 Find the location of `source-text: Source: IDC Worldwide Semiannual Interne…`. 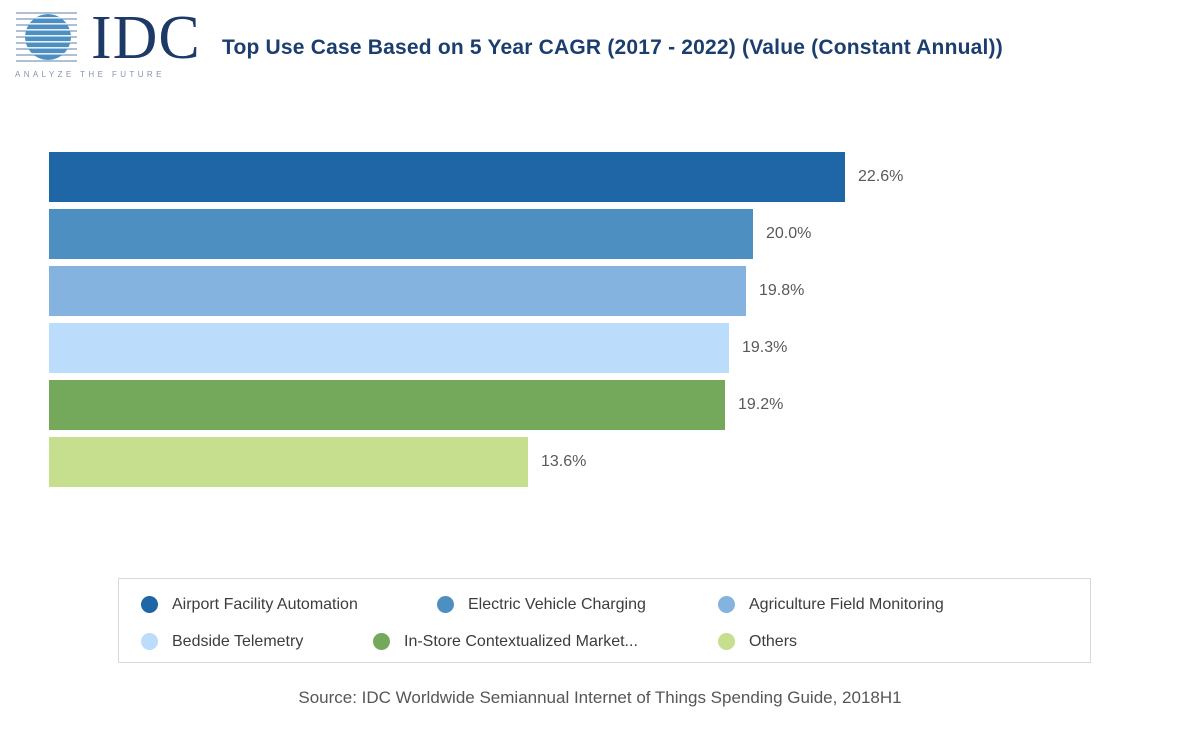

source-text: Source: IDC Worldwide Semiannual Interne… is located at coordinates (600, 697).